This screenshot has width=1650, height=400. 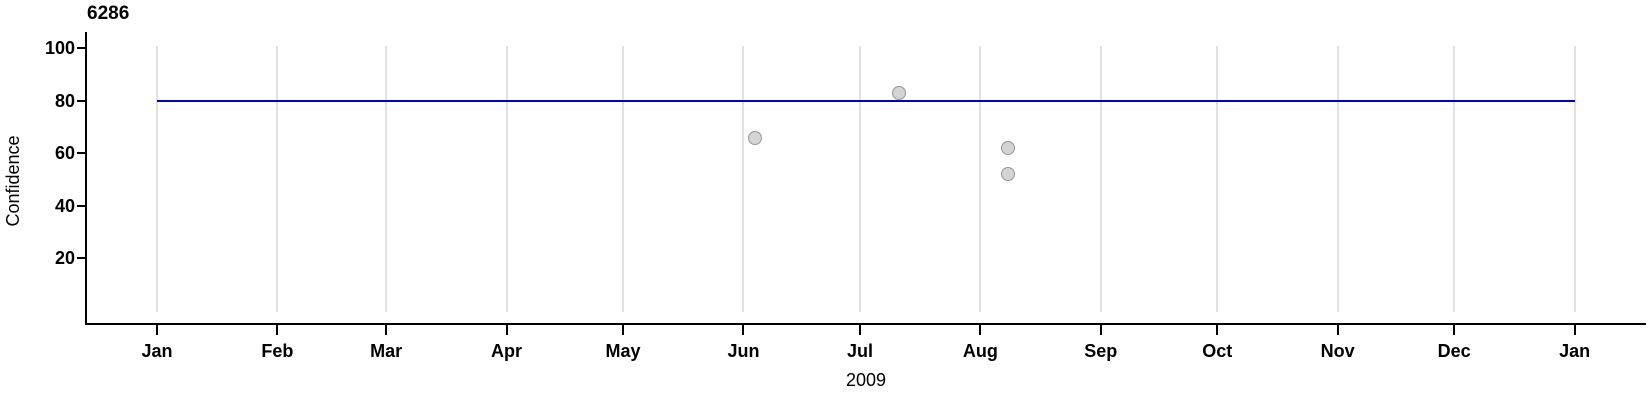 What do you see at coordinates (623, 351) in the screenshot?
I see `x-axis-tick-label: May` at bounding box center [623, 351].